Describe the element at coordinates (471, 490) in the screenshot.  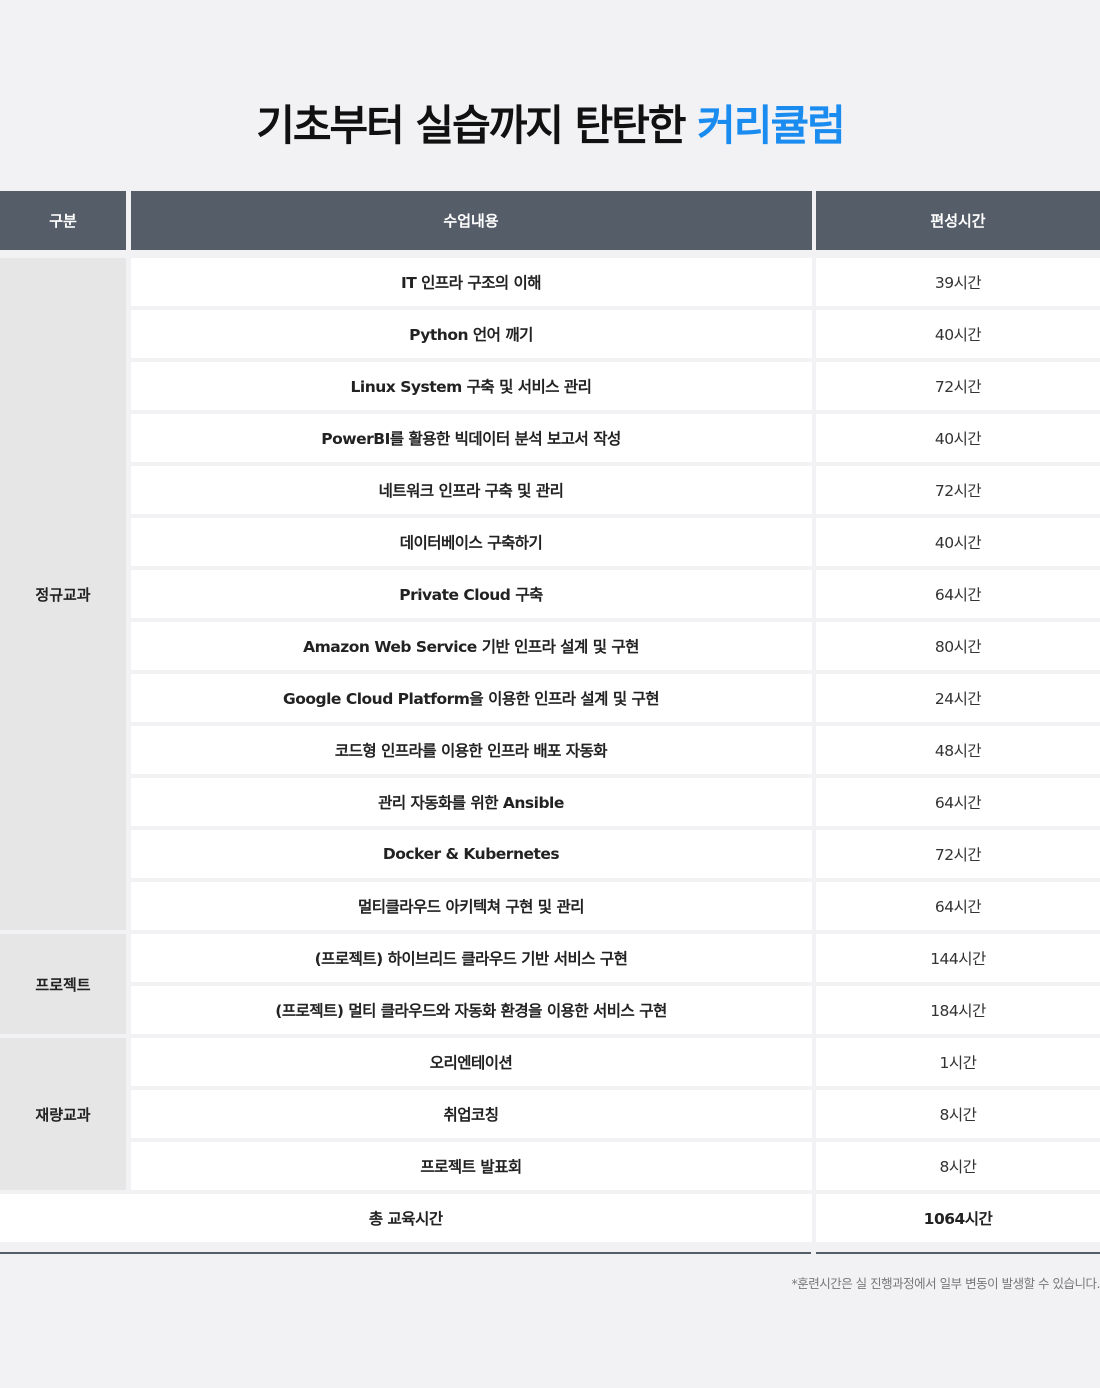
I see `course-name: 네트워크 인프라 구축 및 관리` at that location.